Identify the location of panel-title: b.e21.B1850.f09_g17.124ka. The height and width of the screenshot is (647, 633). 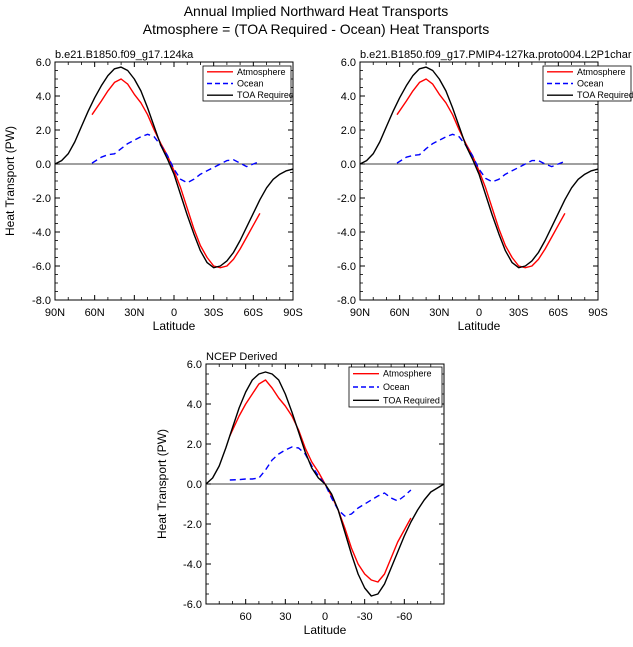
(124, 55).